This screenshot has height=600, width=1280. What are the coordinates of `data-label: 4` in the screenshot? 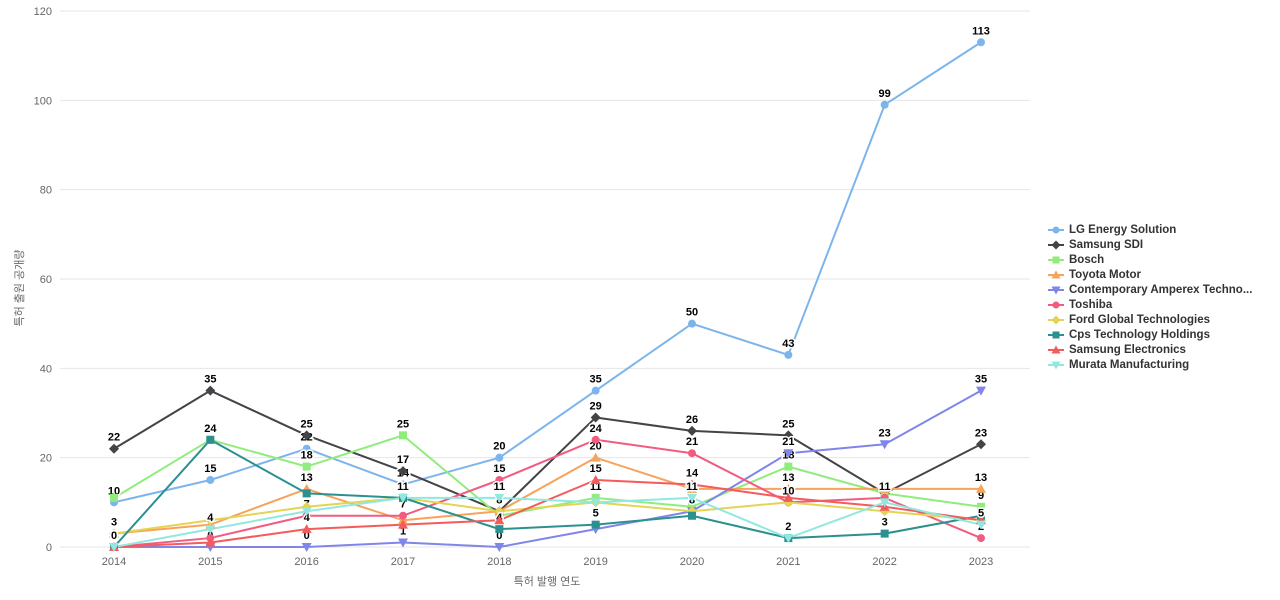 It's located at (307, 518).